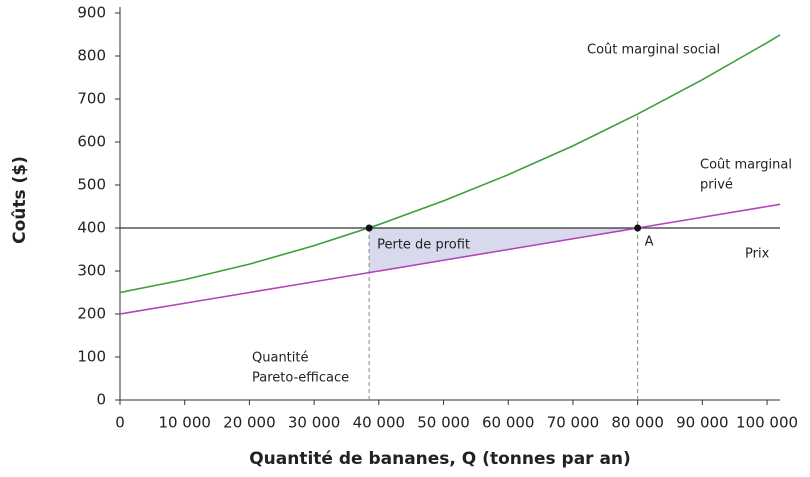 The height and width of the screenshot is (477, 810). What do you see at coordinates (379, 423) in the screenshot?
I see `x-tick-label: 40 000` at bounding box center [379, 423].